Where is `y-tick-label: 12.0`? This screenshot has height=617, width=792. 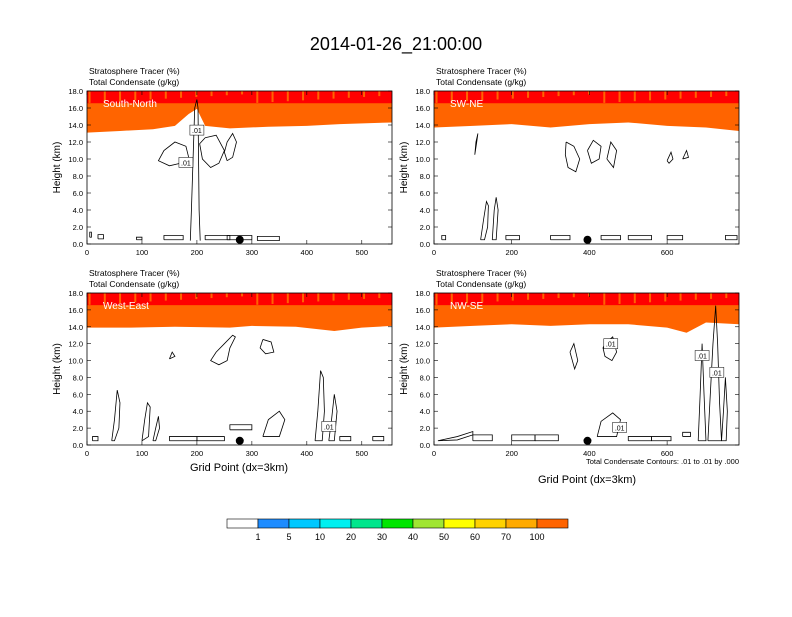
y-tick-label: 12.0 is located at coordinates (422, 344).